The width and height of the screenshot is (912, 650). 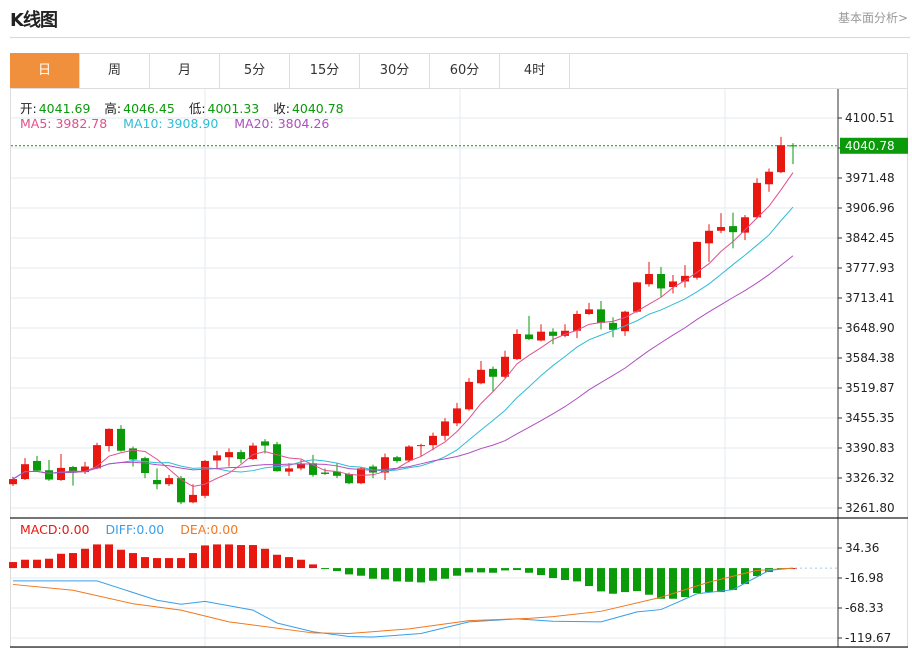 What do you see at coordinates (197, 108) in the screenshot?
I see `low-label: 低:` at bounding box center [197, 108].